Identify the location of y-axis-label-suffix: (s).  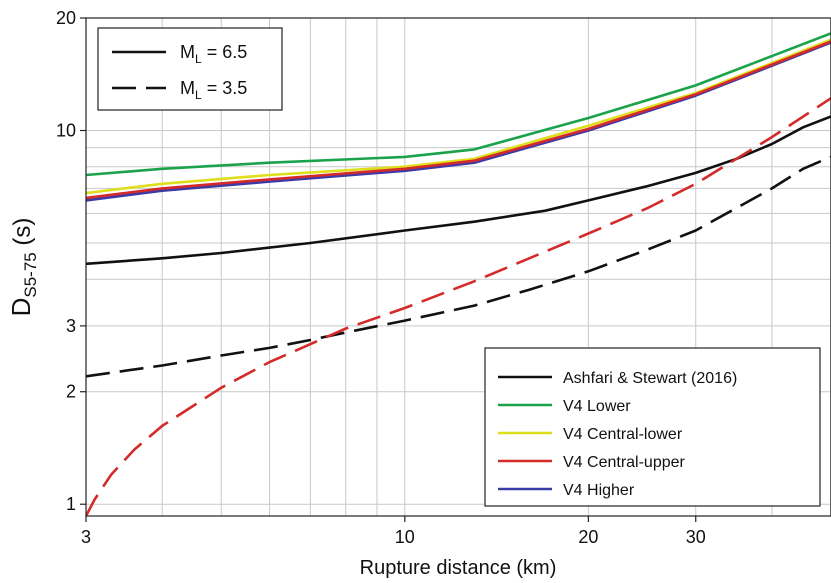
(22, 235).